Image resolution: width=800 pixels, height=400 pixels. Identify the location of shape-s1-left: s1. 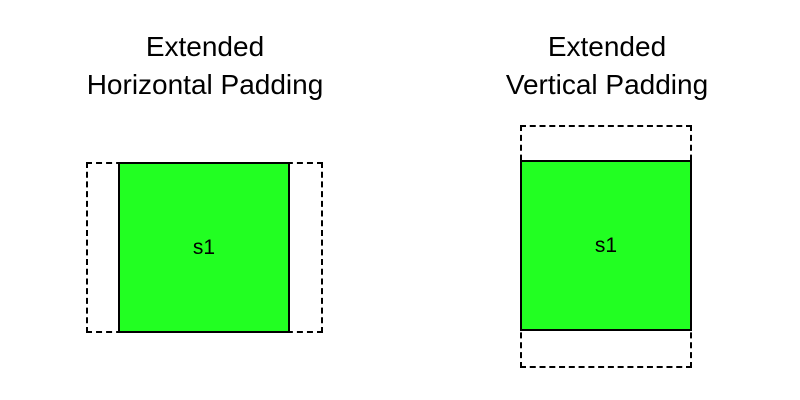
(204, 247).